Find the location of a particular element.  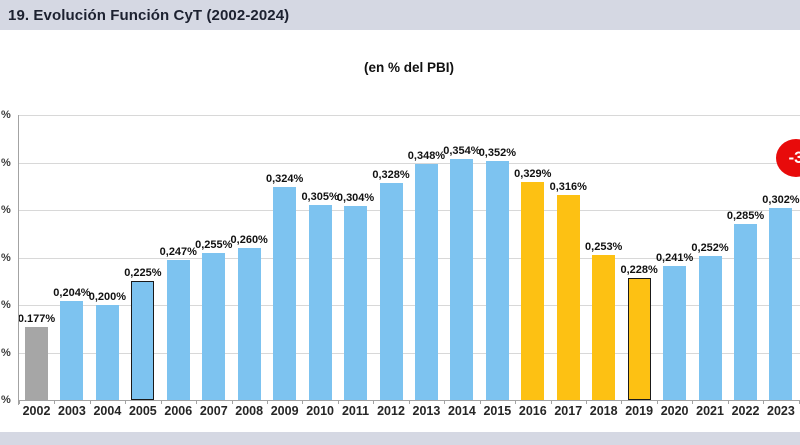

x-axis-year-label: 2009 is located at coordinates (284, 411).